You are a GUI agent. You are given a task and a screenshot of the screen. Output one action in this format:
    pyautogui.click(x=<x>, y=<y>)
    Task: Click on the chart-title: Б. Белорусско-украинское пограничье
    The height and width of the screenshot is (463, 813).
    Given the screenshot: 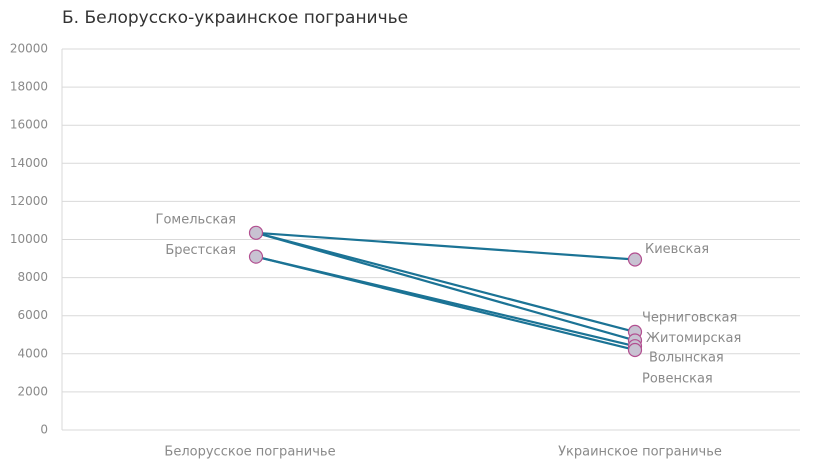 What is the action you would take?
    pyautogui.click(x=235, y=18)
    